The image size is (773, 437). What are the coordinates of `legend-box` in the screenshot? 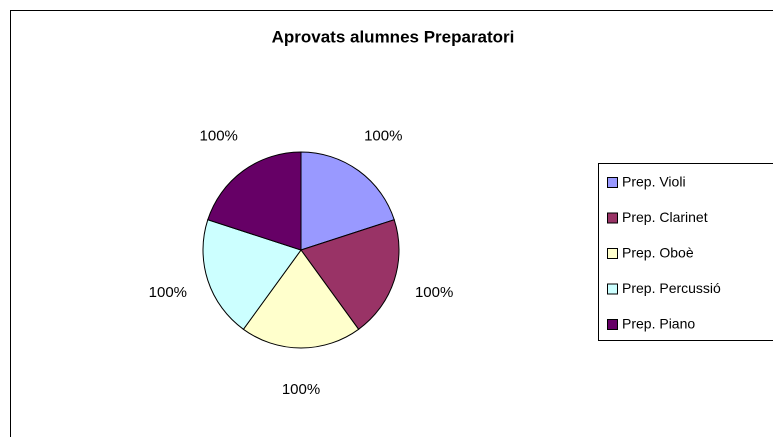 It's located at (685, 252).